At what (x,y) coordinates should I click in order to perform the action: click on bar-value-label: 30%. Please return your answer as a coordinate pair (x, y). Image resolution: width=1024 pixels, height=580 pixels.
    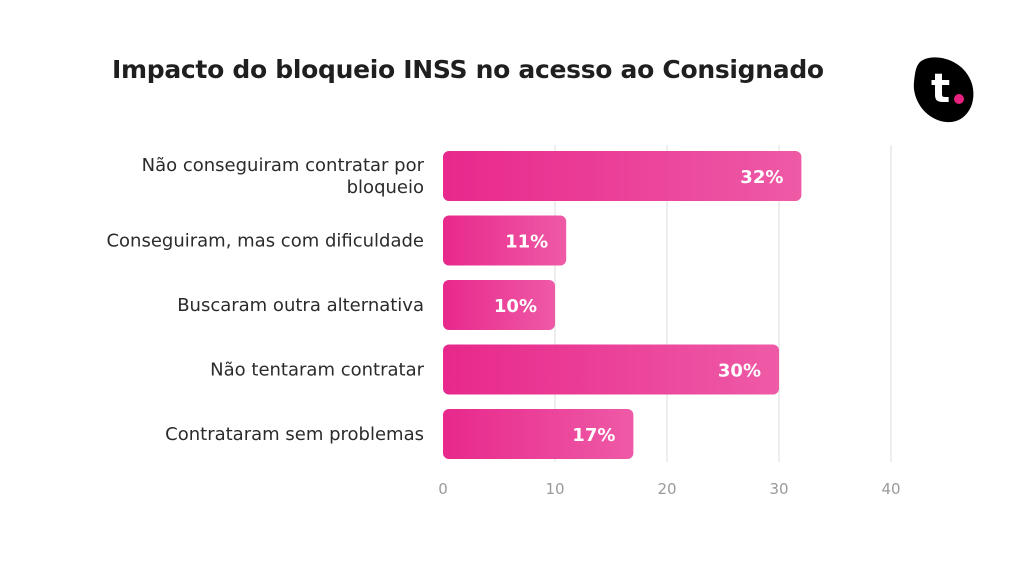
    Looking at the image, I should click on (739, 371).